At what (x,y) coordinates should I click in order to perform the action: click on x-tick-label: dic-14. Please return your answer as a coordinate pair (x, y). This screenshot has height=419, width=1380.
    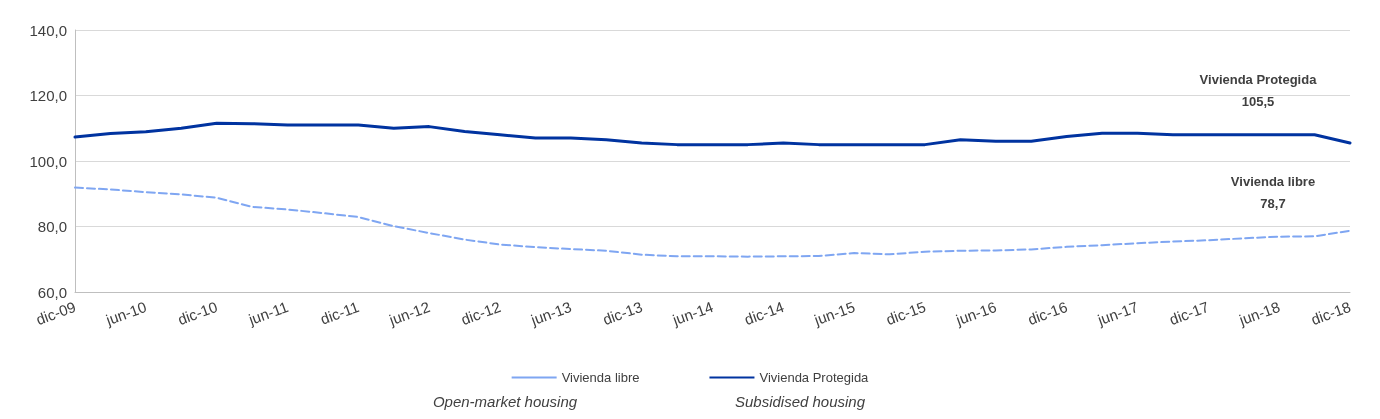
    Looking at the image, I should click on (764, 313).